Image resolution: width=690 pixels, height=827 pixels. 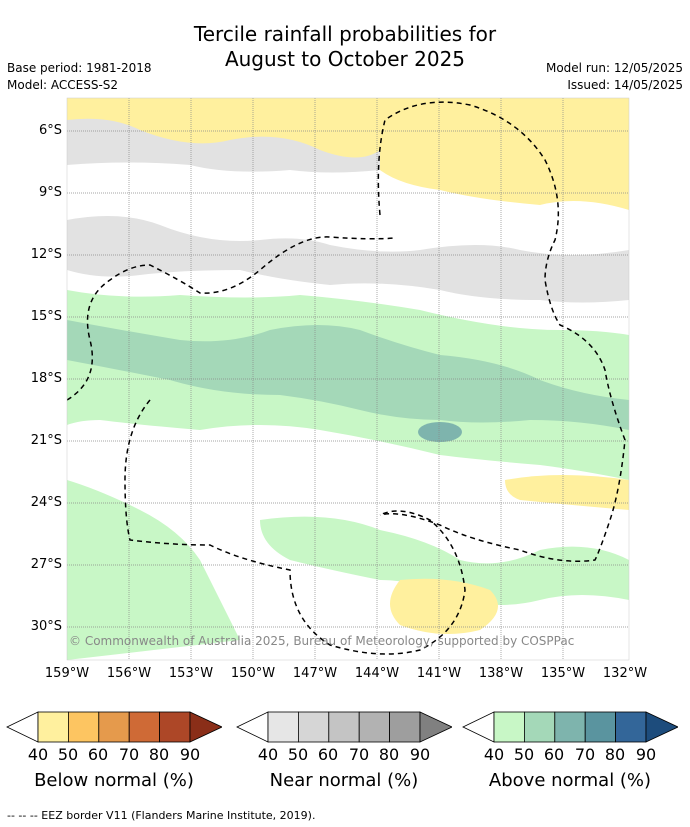 What do you see at coordinates (46, 626) in the screenshot?
I see `lat-label: 30°S` at bounding box center [46, 626].